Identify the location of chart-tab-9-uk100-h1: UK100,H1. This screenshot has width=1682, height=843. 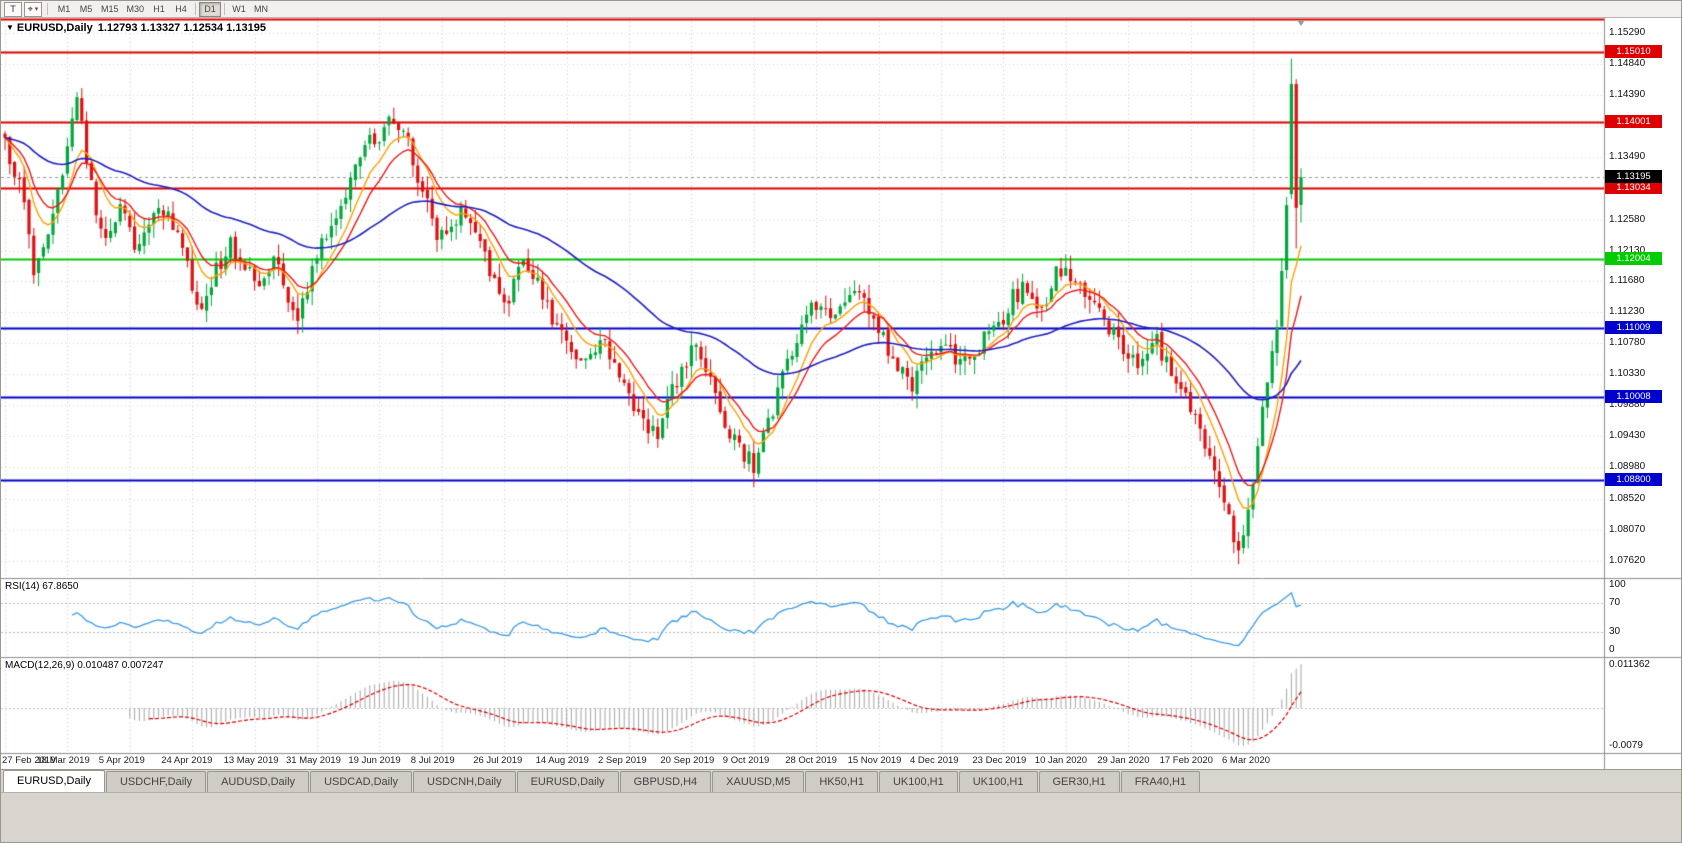
(918, 781).